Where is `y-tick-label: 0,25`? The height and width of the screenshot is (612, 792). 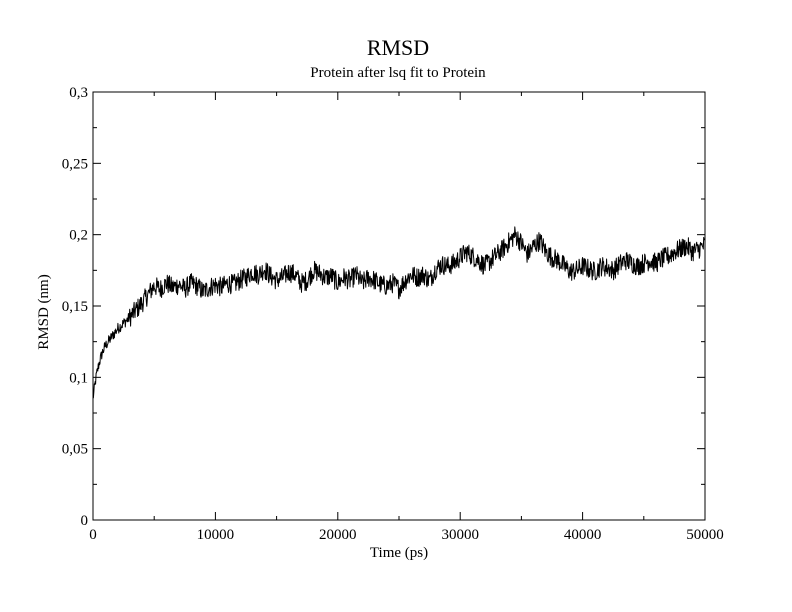
y-tick-label: 0,25 is located at coordinates (75, 164).